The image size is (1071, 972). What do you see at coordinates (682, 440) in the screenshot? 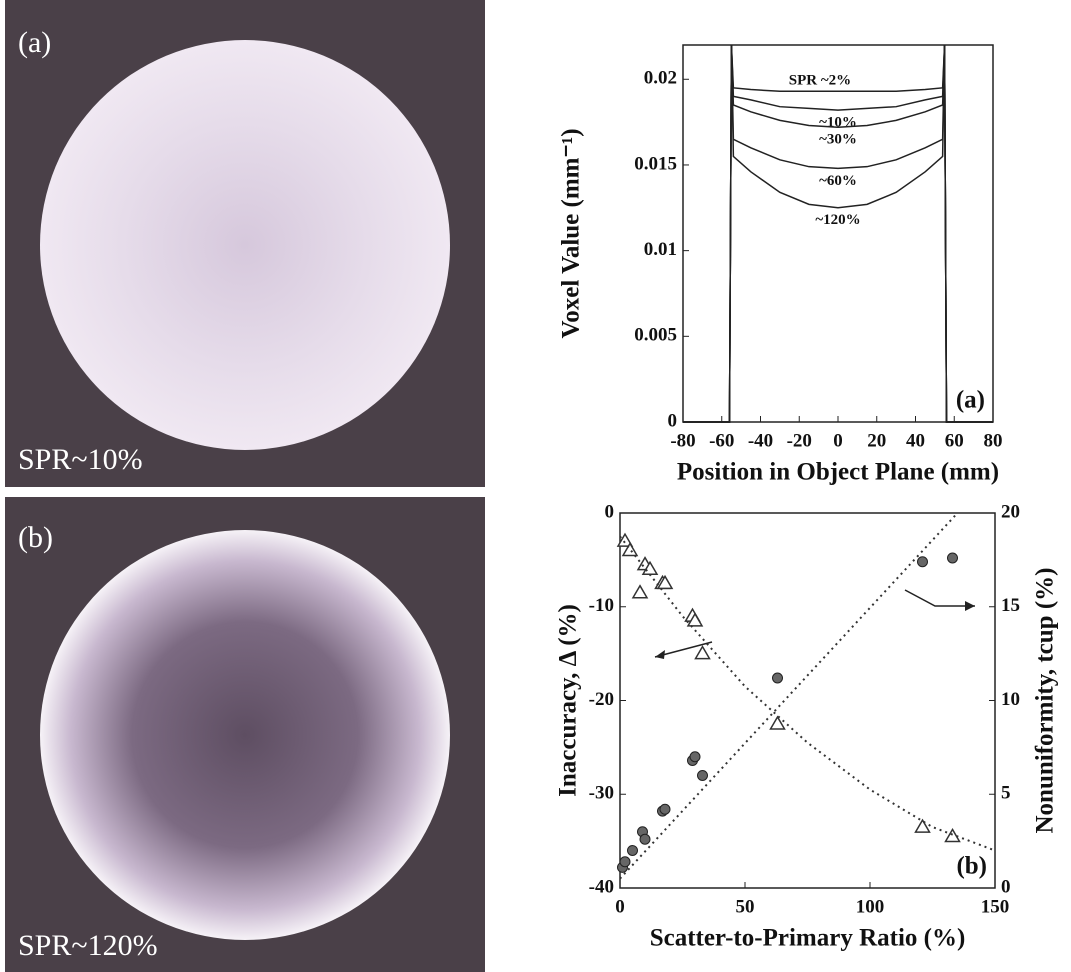
I see `x-tick-label: -80` at bounding box center [682, 440].